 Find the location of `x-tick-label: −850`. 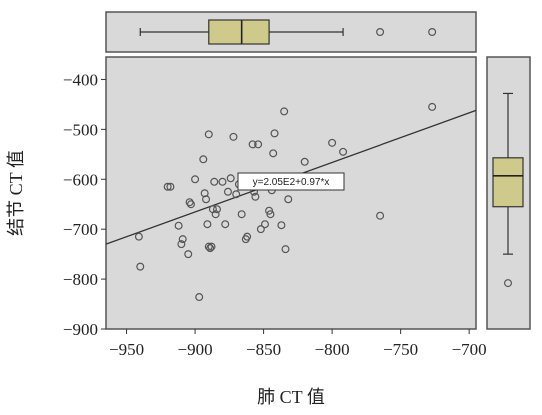

x-tick-label: −850 is located at coordinates (263, 349).